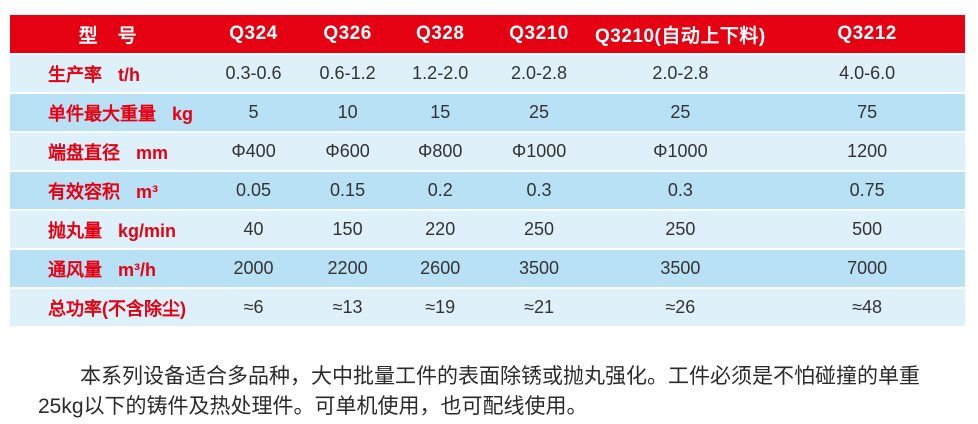 This screenshot has height=424, width=978. Describe the element at coordinates (867, 230) in the screenshot. I see `spec-cell: 500` at that location.